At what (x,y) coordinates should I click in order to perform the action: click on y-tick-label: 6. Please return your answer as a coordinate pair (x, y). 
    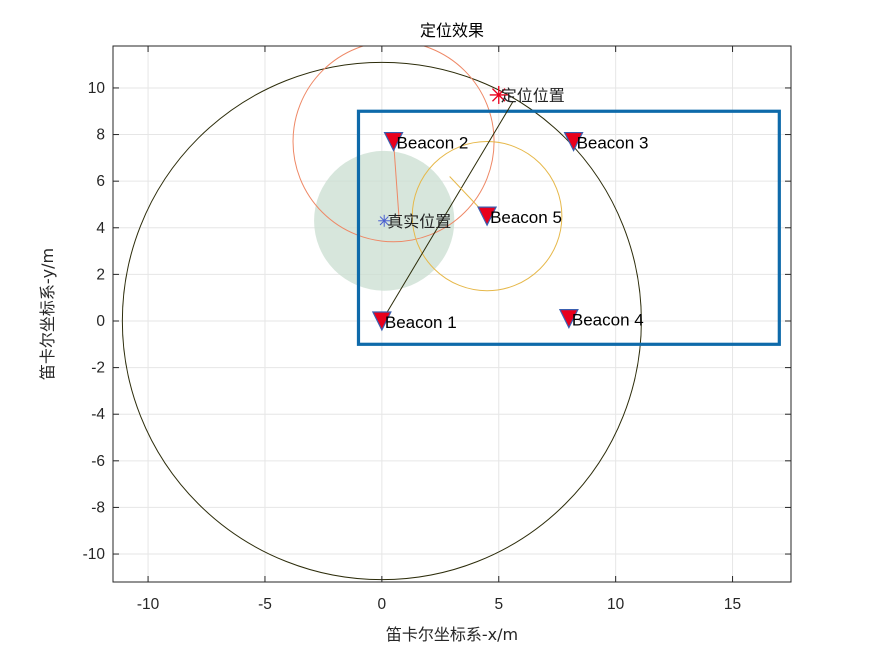
    Looking at the image, I should click on (100, 181).